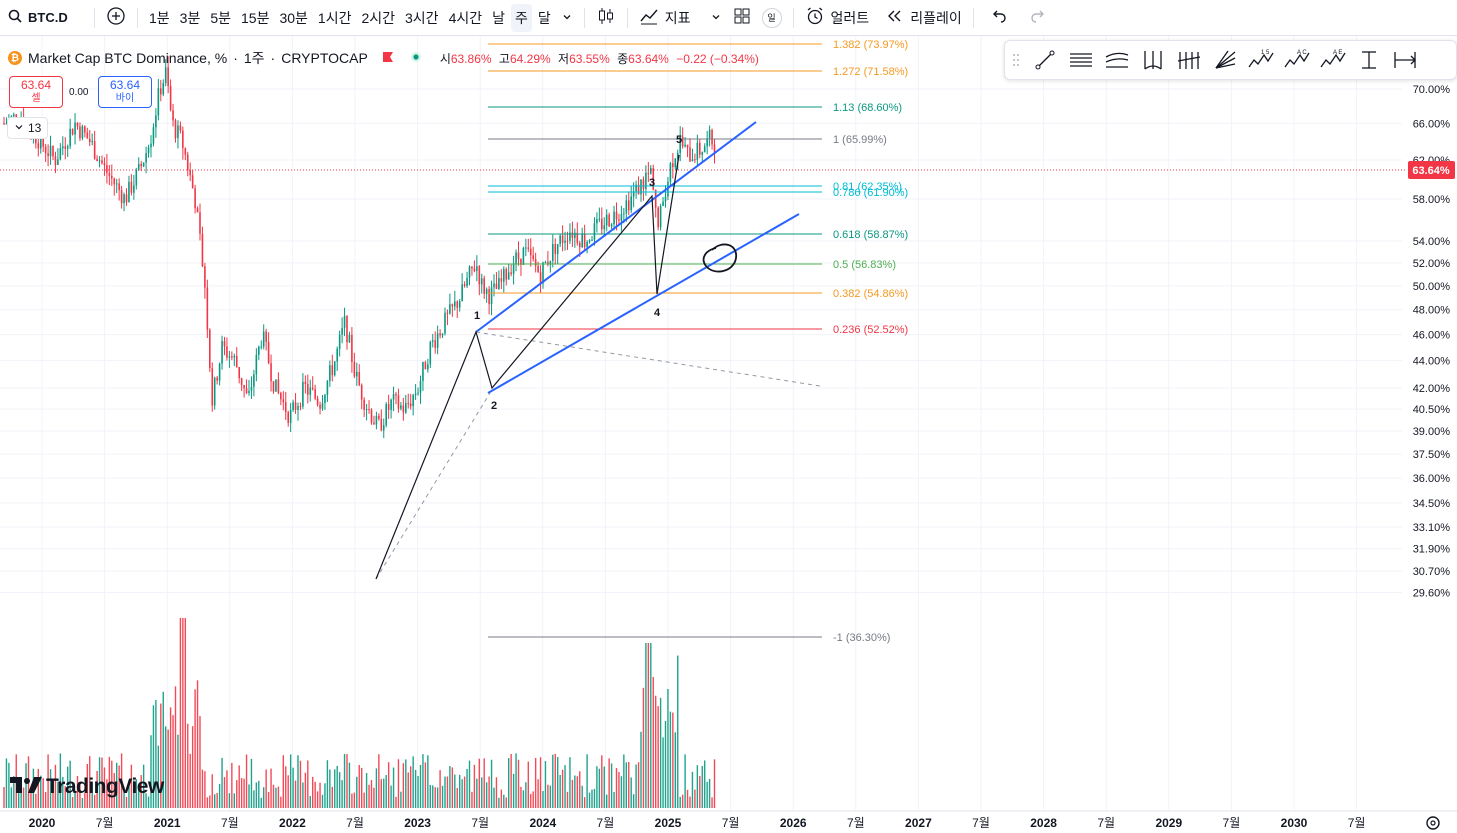 This screenshot has width=1457, height=833. I want to click on wave-label: 4, so click(657, 313).